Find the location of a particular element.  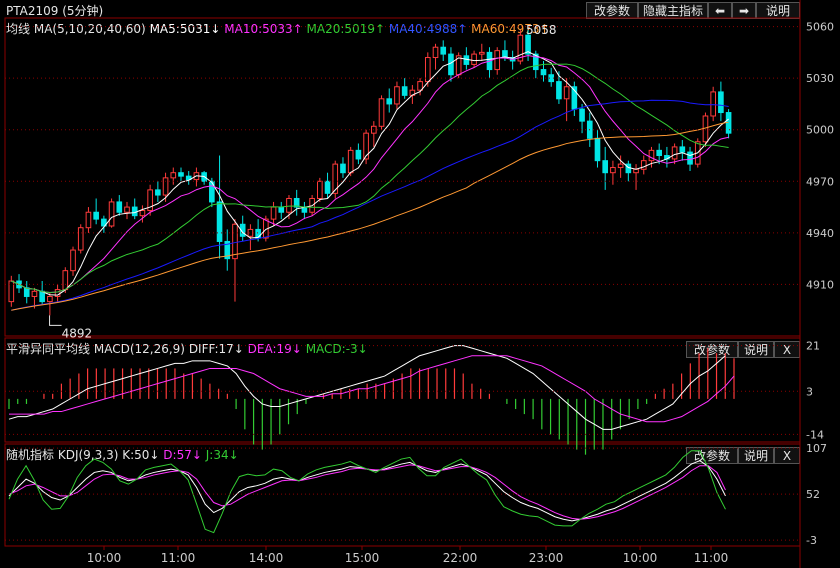

kdj-name: 随机指标 is located at coordinates (30, 455).